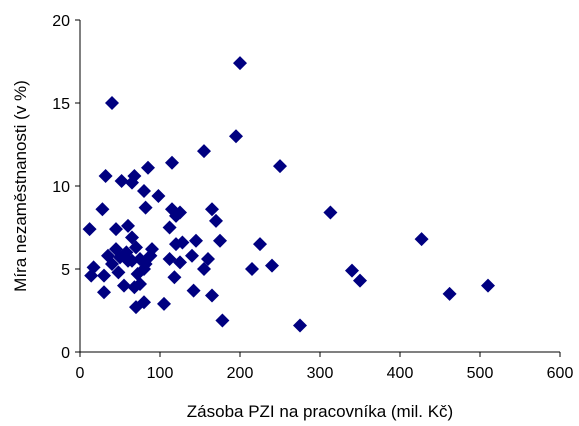 Image resolution: width=579 pixels, height=426 pixels. What do you see at coordinates (400, 373) in the screenshot?
I see `x-tick-label: 400` at bounding box center [400, 373].